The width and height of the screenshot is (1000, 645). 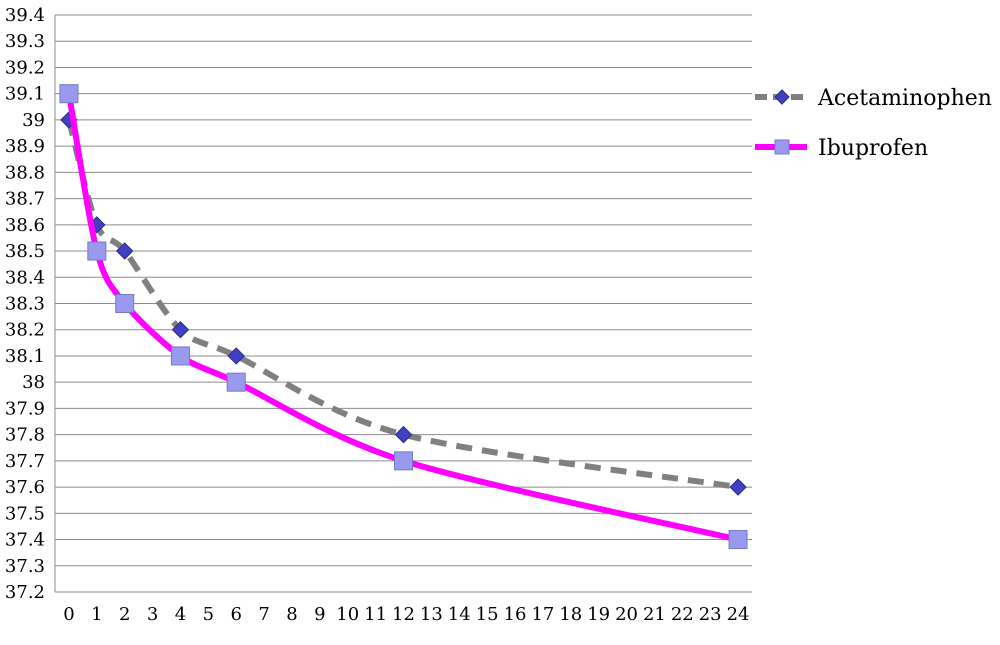 What do you see at coordinates (25, 304) in the screenshot?
I see `y-tick-label: 38.3` at bounding box center [25, 304].